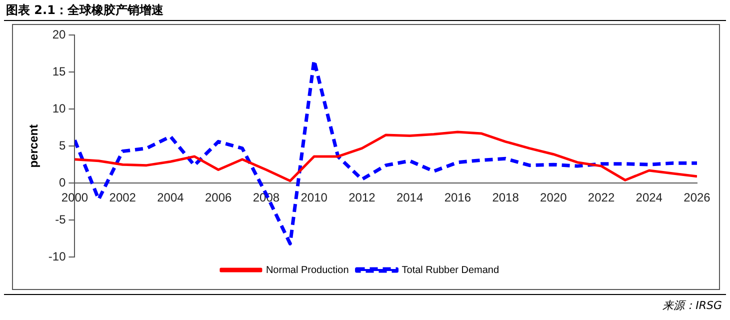 Image resolution: width=730 pixels, height=320 pixels. I want to click on y-axis-title: percent, so click(33, 146).